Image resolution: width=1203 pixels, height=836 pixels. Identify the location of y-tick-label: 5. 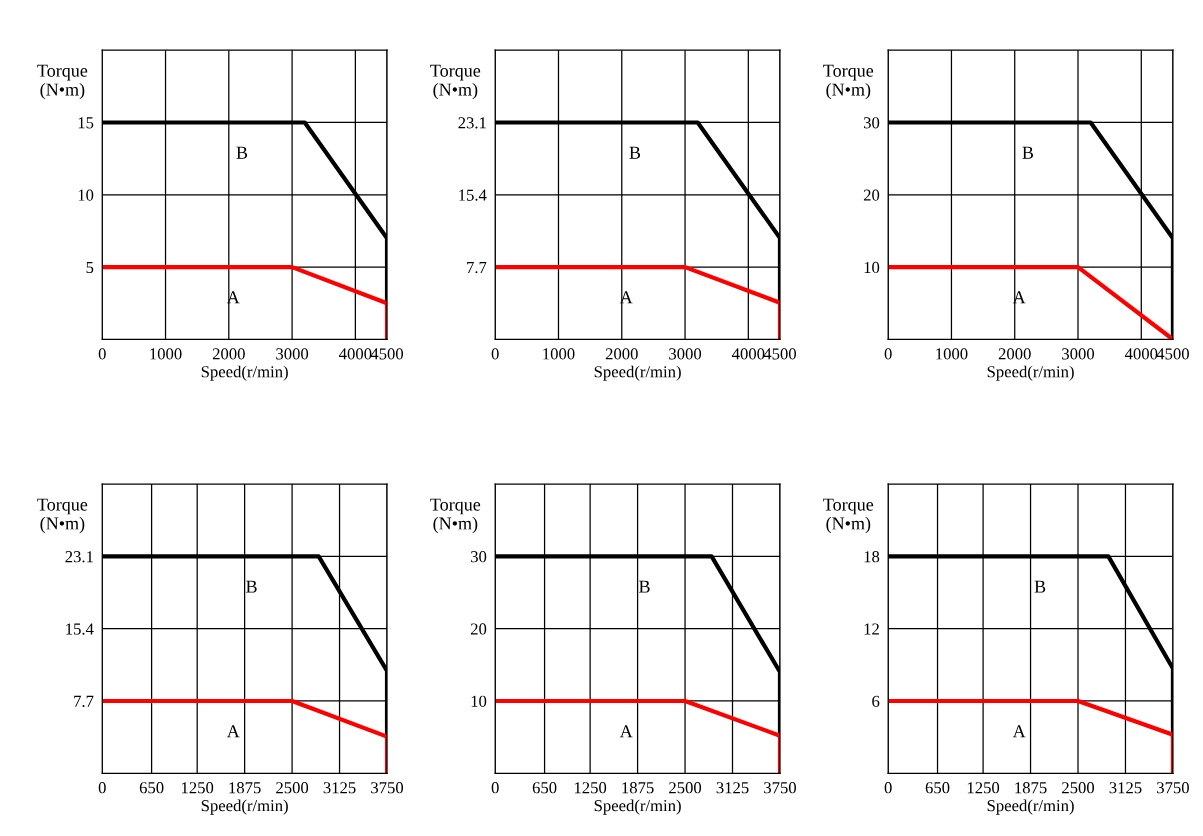
(90, 267).